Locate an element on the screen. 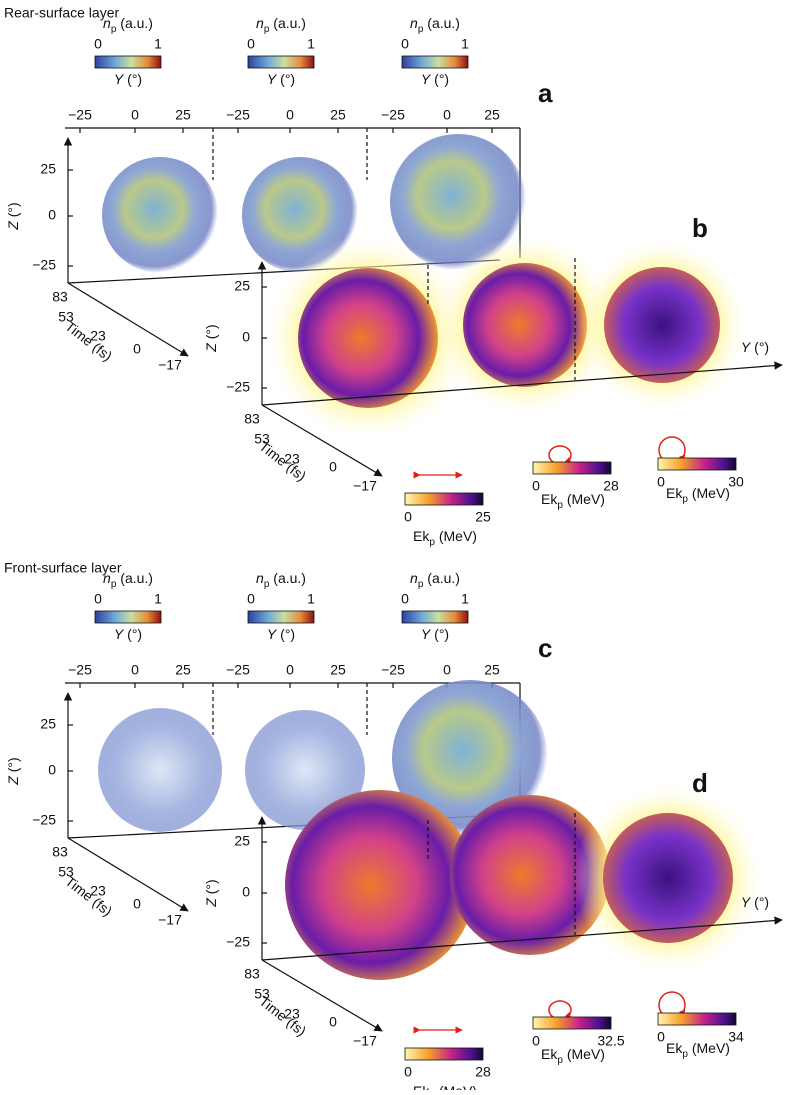 Image resolution: width=788 pixels, height=1095 pixels. polarization-arrow is located at coordinates (682, 1012).